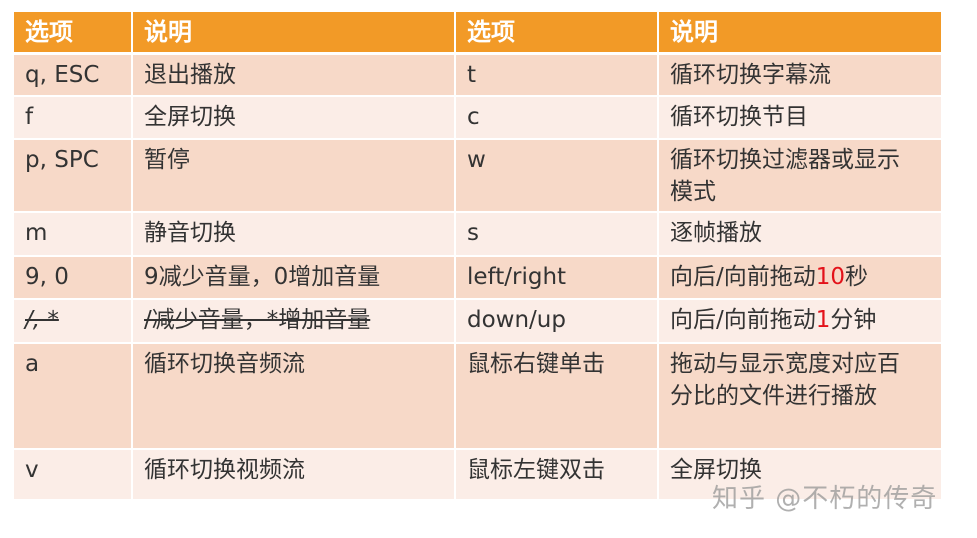 The height and width of the screenshot is (538, 977). I want to click on highlight-number: 10, so click(830, 276).